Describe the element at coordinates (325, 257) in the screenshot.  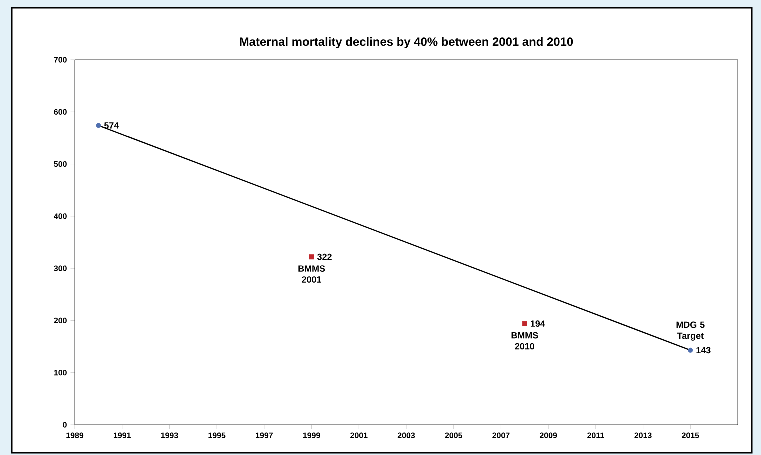
I see `data-label: 322` at that location.